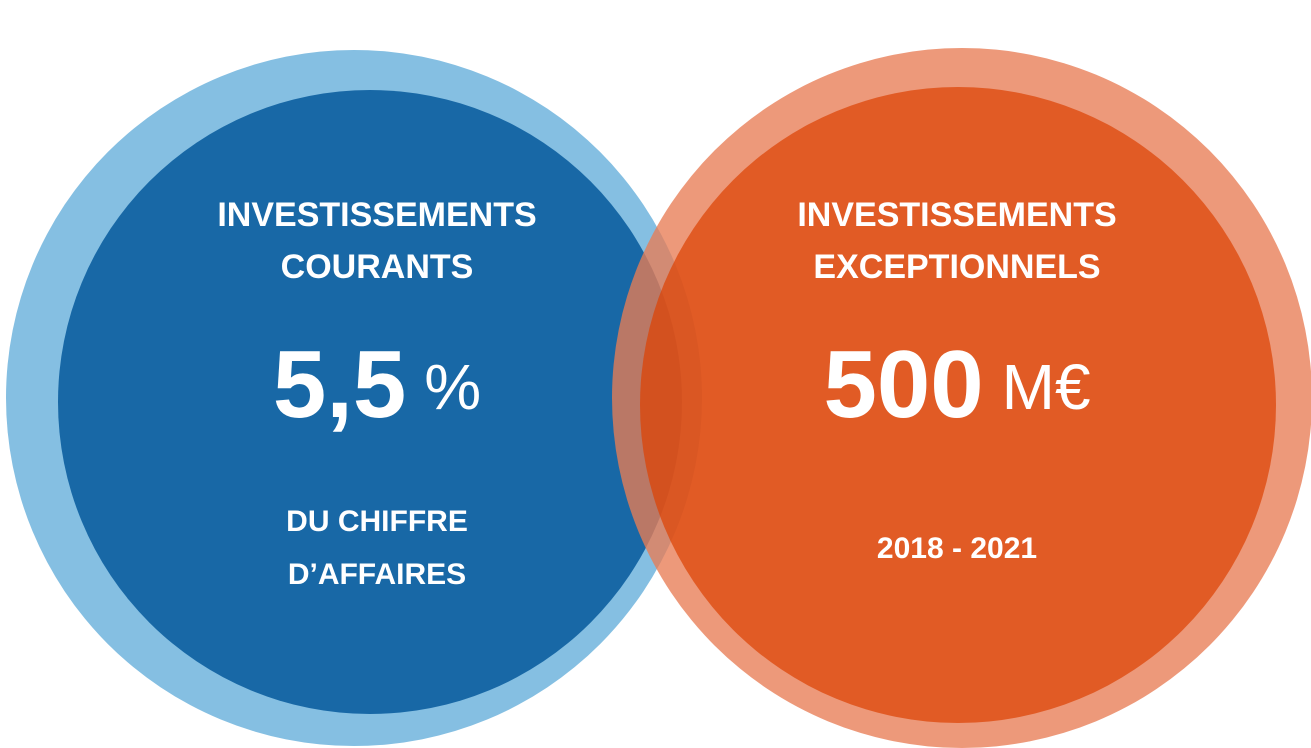 This screenshot has height=748, width=1311. I want to click on caption-line: D’AFFAIRES, so click(377, 574).